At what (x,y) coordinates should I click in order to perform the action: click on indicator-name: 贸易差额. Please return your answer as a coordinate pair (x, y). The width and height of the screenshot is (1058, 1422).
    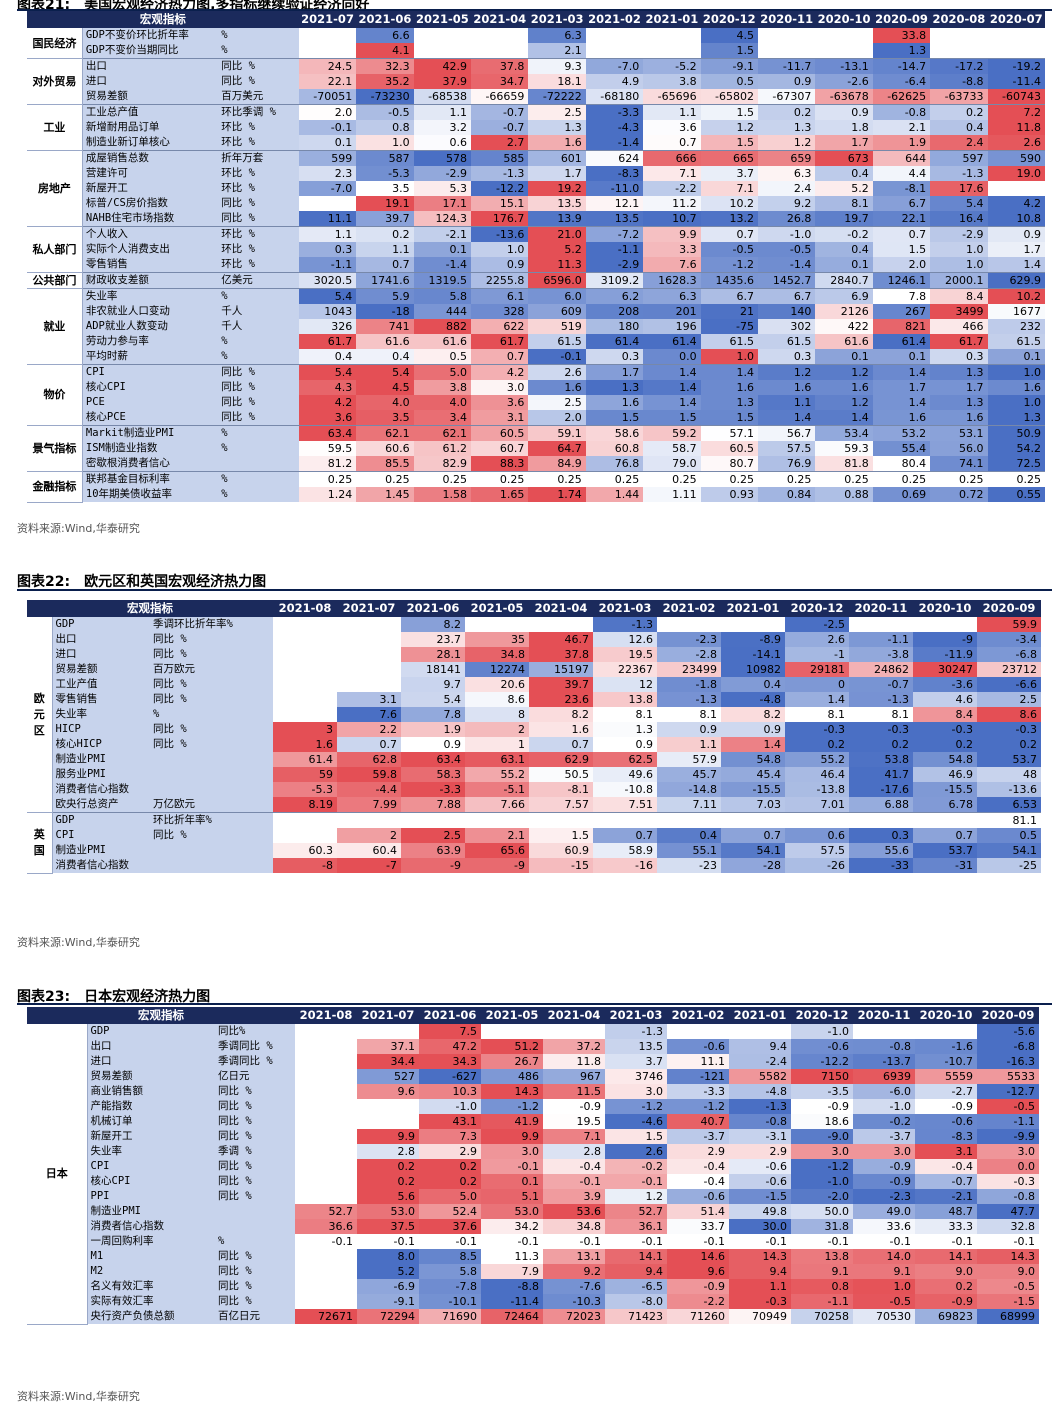
    Looking at the image, I should click on (101, 669).